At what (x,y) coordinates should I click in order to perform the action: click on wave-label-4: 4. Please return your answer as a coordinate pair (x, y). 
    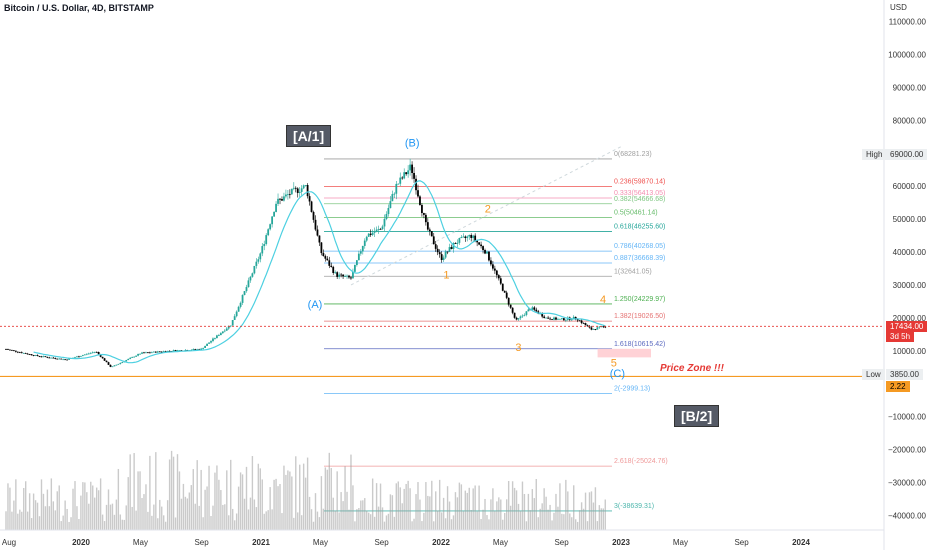
    Looking at the image, I should click on (603, 300).